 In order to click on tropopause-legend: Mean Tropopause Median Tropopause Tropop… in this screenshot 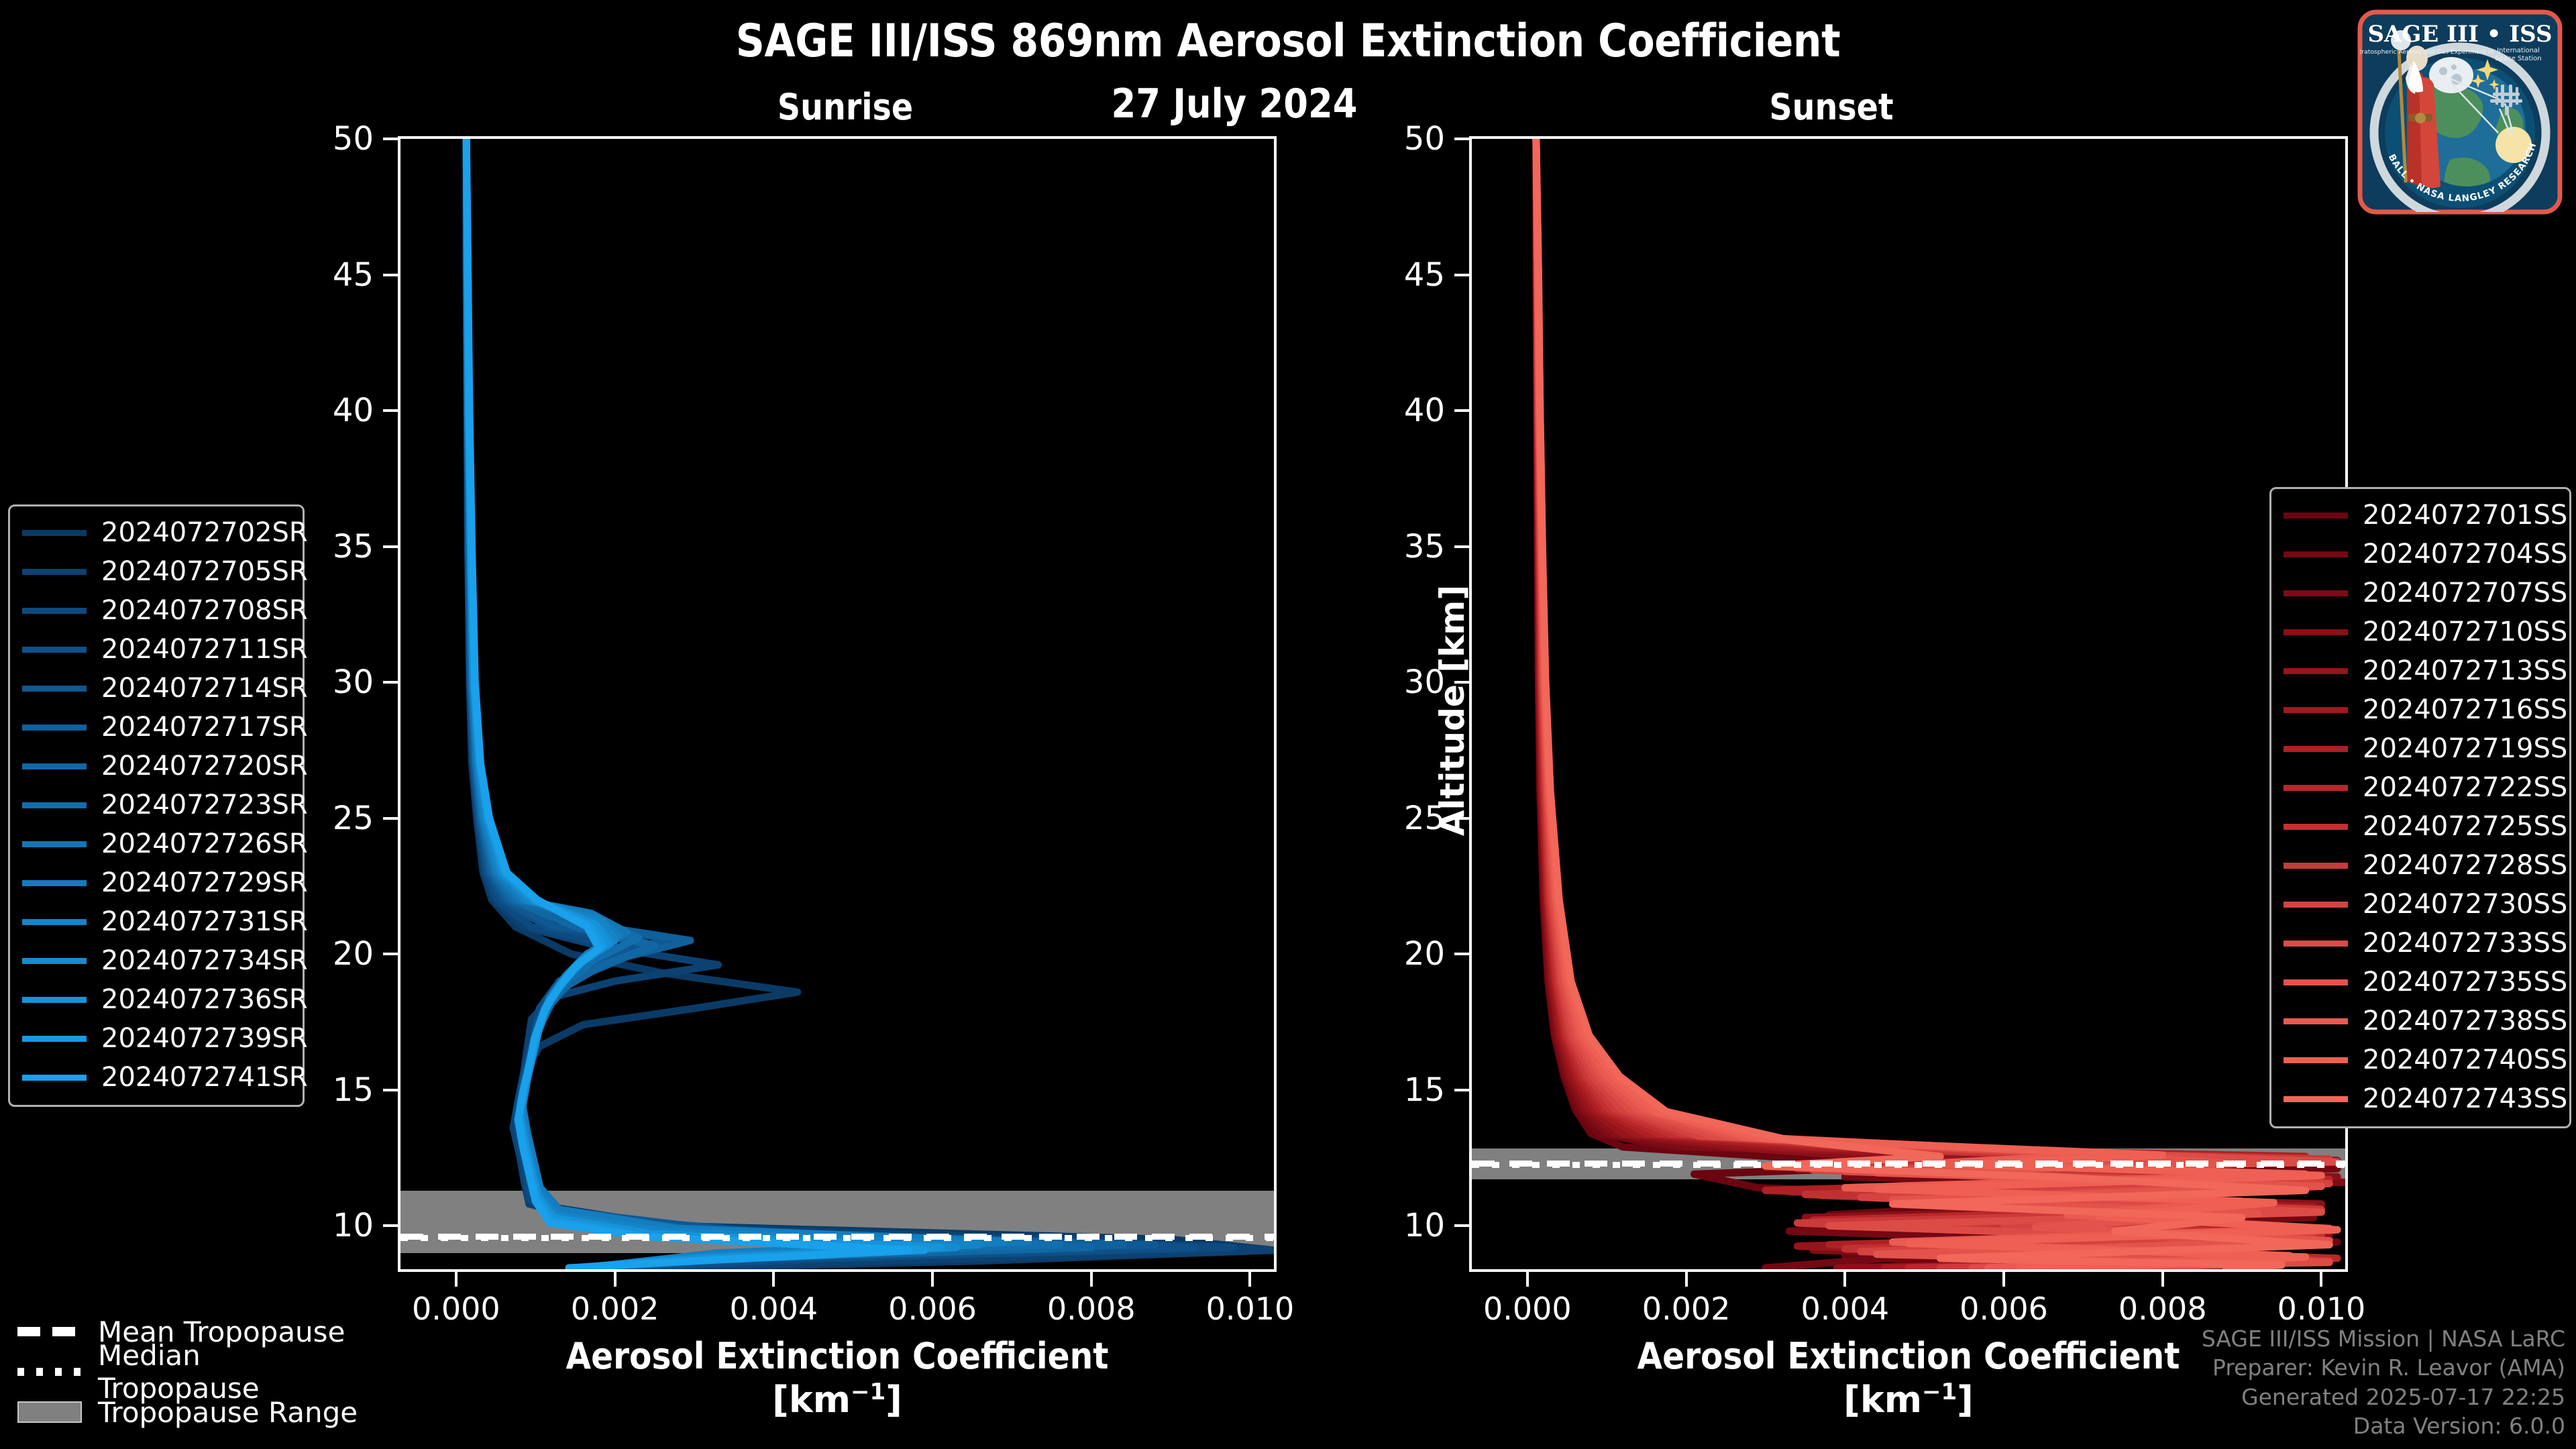, I will do `click(191, 1371)`.